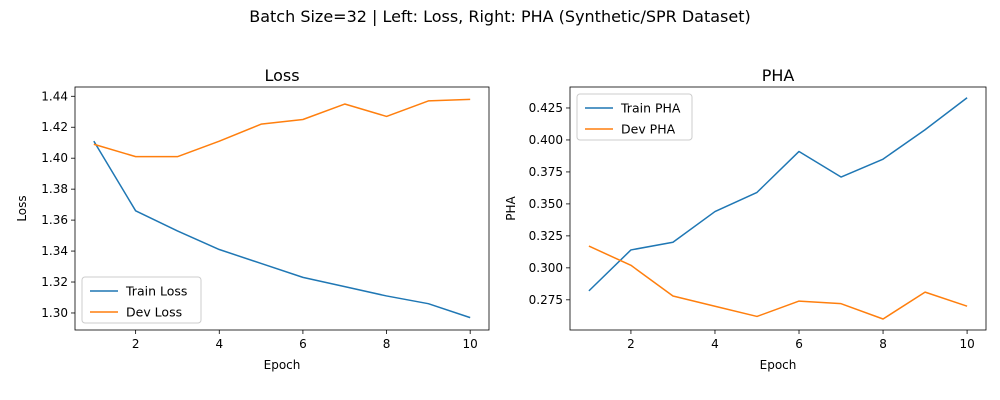 Image resolution: width=1000 pixels, height=400 pixels. What do you see at coordinates (54, 220) in the screenshot?
I see `y-tick-label: 1.36` at bounding box center [54, 220].